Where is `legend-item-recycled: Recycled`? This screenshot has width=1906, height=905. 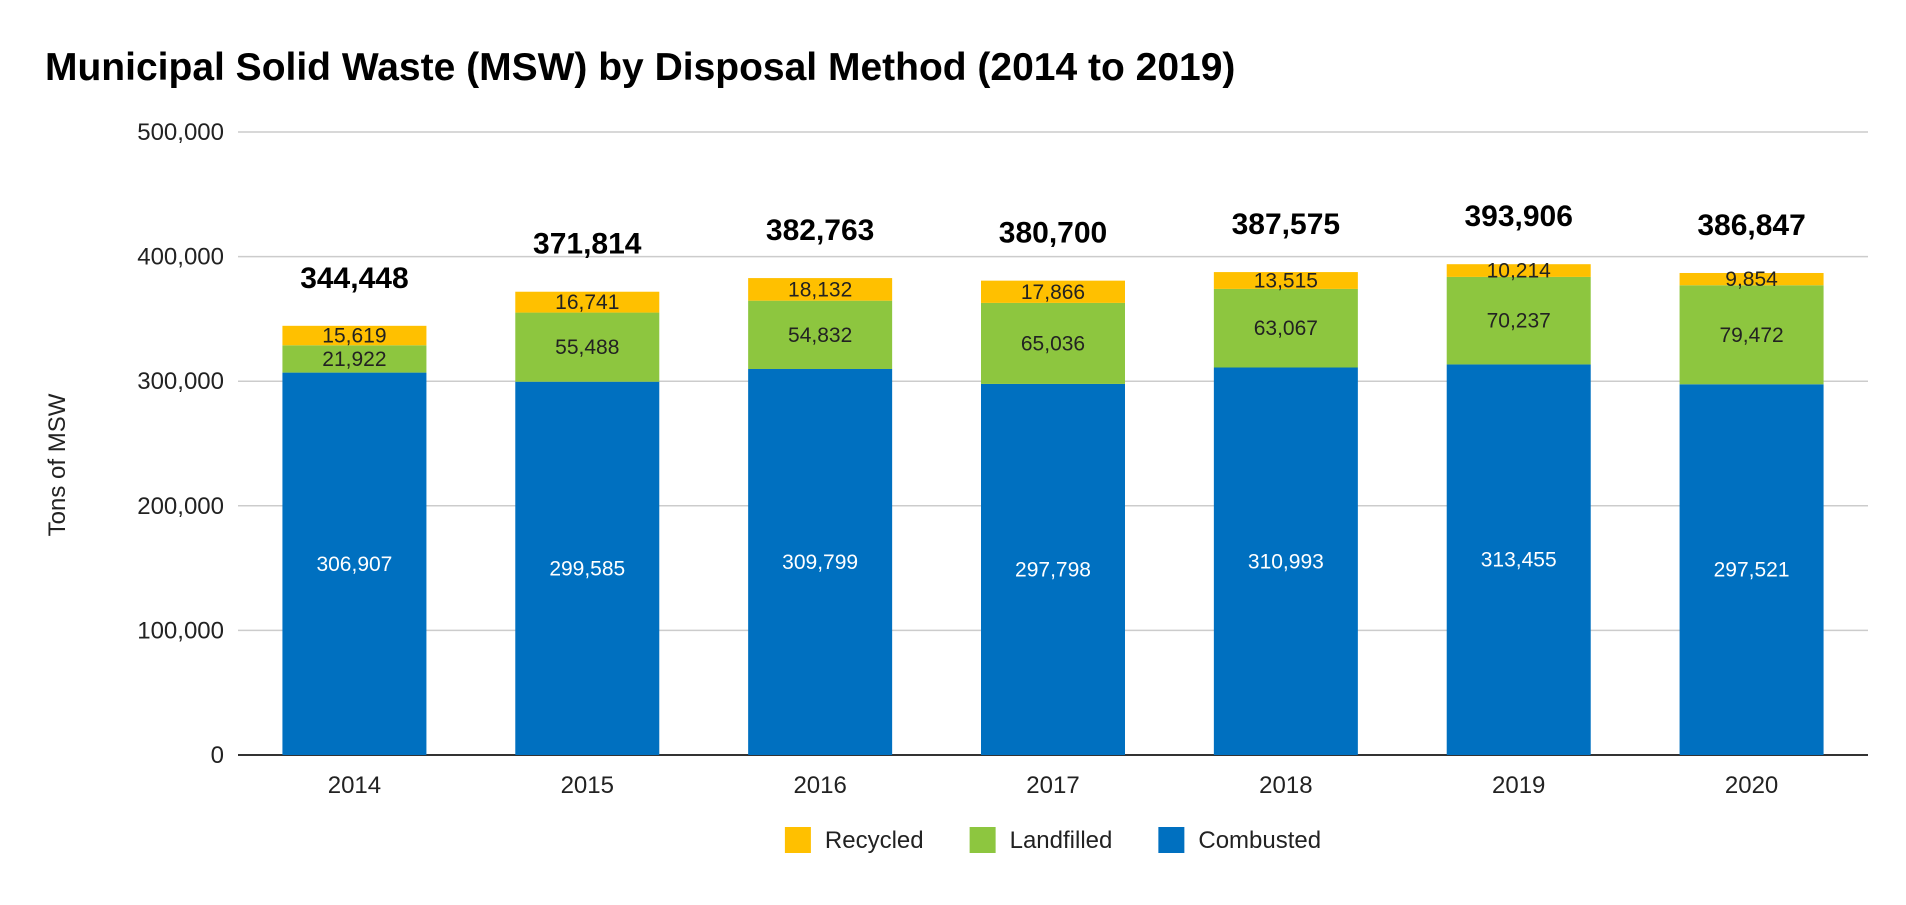 legend-item-recycled: Recycled is located at coordinates (854, 840).